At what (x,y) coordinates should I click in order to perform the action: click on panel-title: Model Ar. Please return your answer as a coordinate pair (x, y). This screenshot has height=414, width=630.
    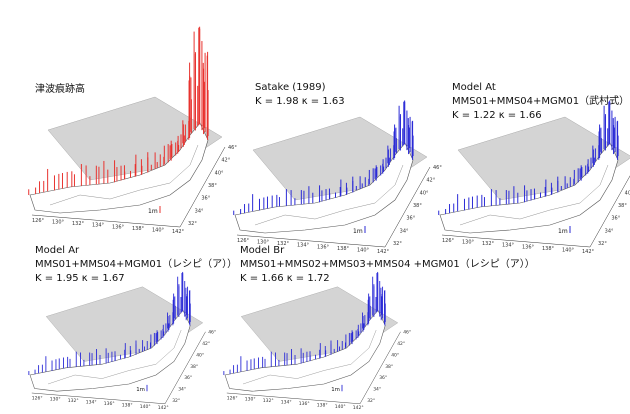
    Looking at the image, I should click on (57, 250).